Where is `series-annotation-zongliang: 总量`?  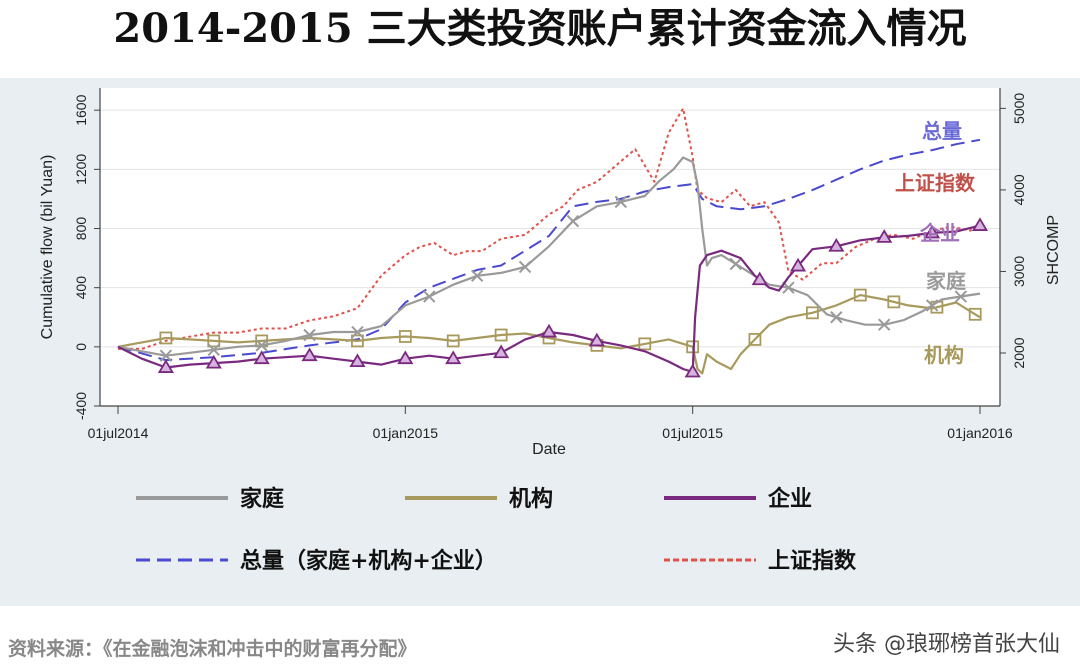
series-annotation-zongliang: 总量 is located at coordinates (942, 131).